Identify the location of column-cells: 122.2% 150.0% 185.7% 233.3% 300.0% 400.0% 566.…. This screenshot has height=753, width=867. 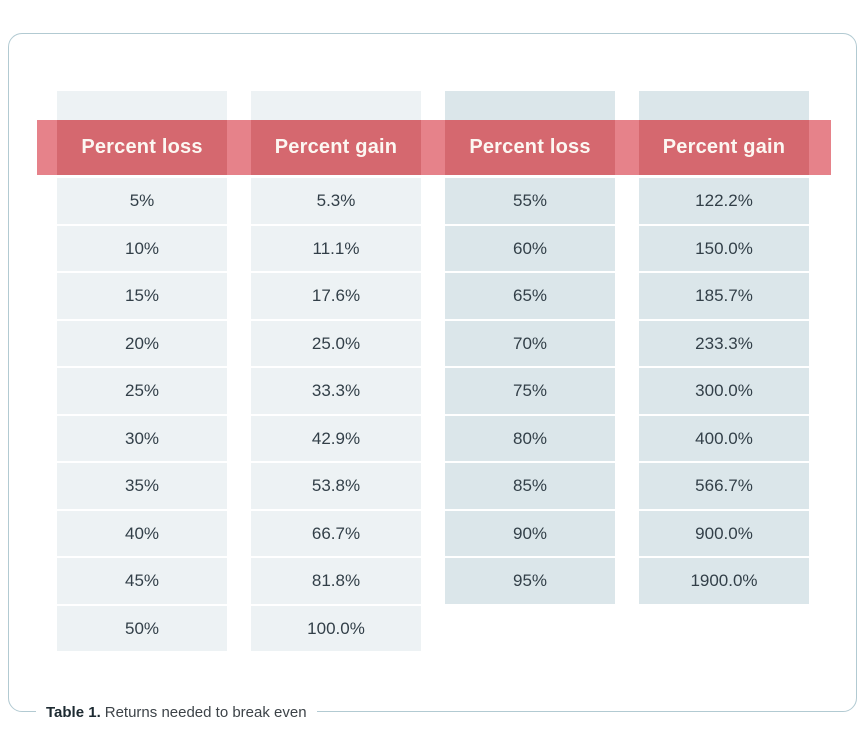
(724, 389).